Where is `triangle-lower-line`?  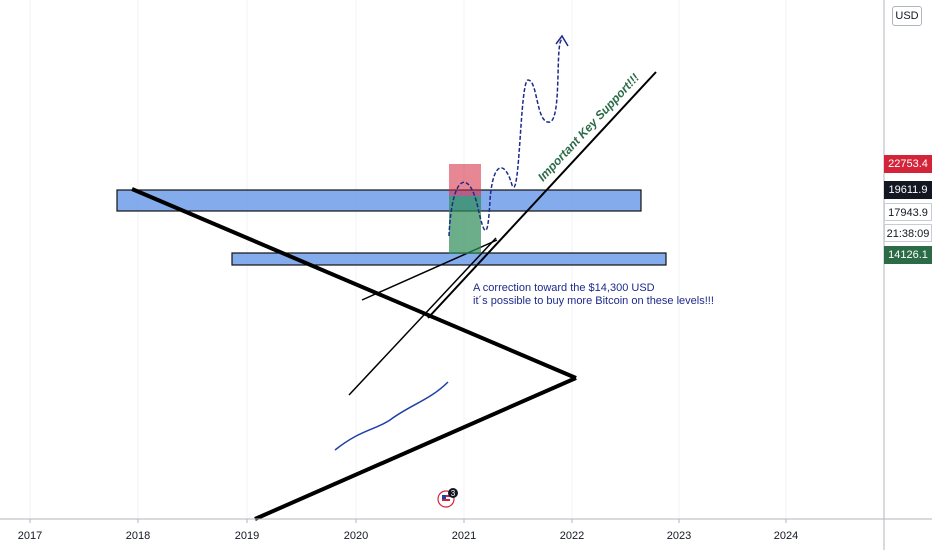 triangle-lower-line is located at coordinates (415, 448).